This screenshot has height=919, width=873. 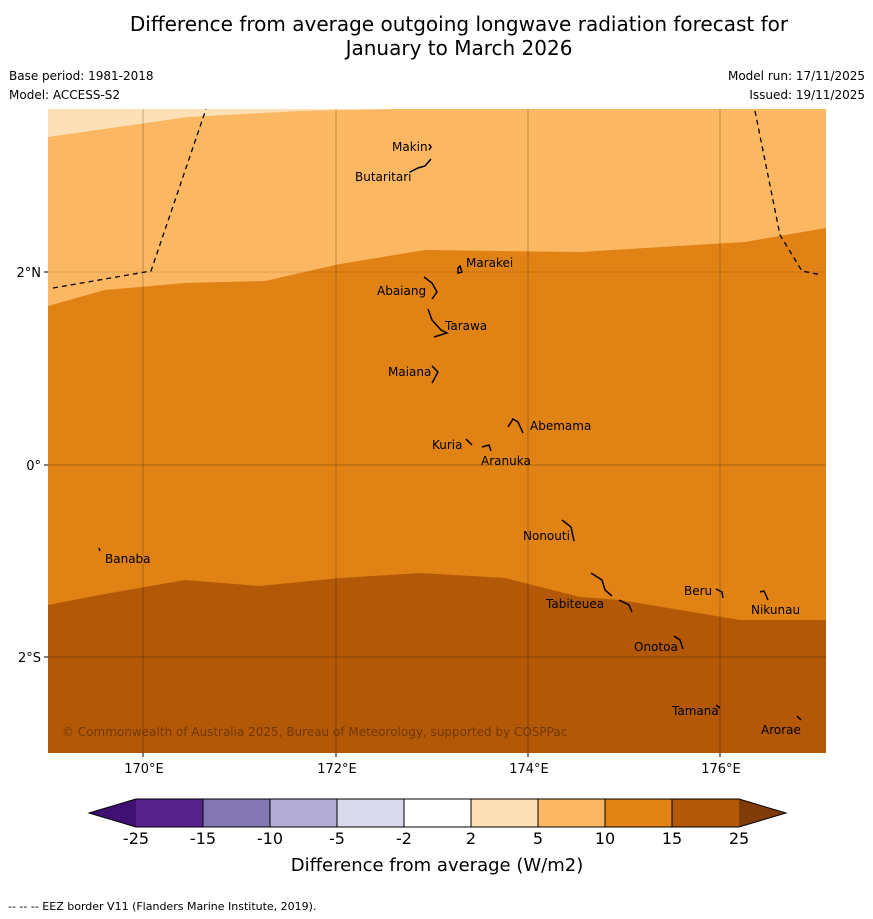 What do you see at coordinates (136, 838) in the screenshot?
I see `colorbar-tick-label: -25` at bounding box center [136, 838].